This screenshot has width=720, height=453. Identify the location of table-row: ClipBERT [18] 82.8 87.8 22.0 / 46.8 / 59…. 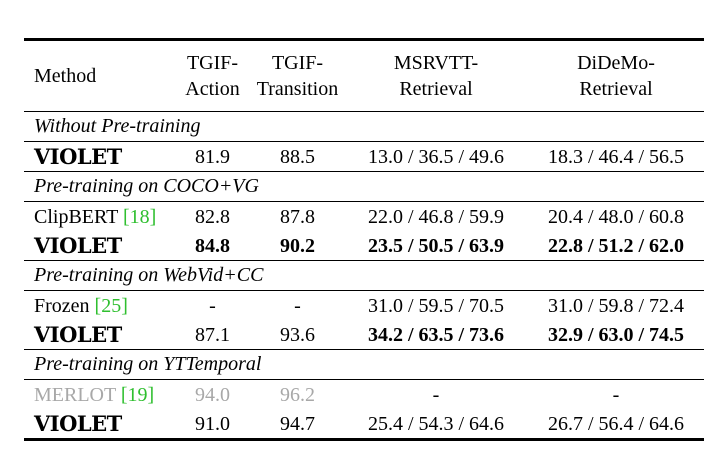
(364, 216).